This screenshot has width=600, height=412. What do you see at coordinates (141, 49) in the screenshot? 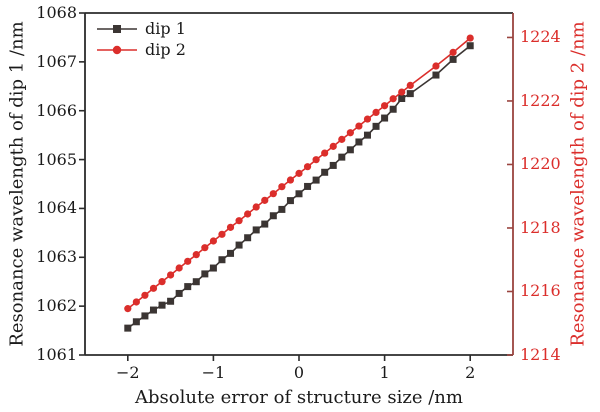
I see `legend-item-dip2: dip 2` at bounding box center [141, 49].